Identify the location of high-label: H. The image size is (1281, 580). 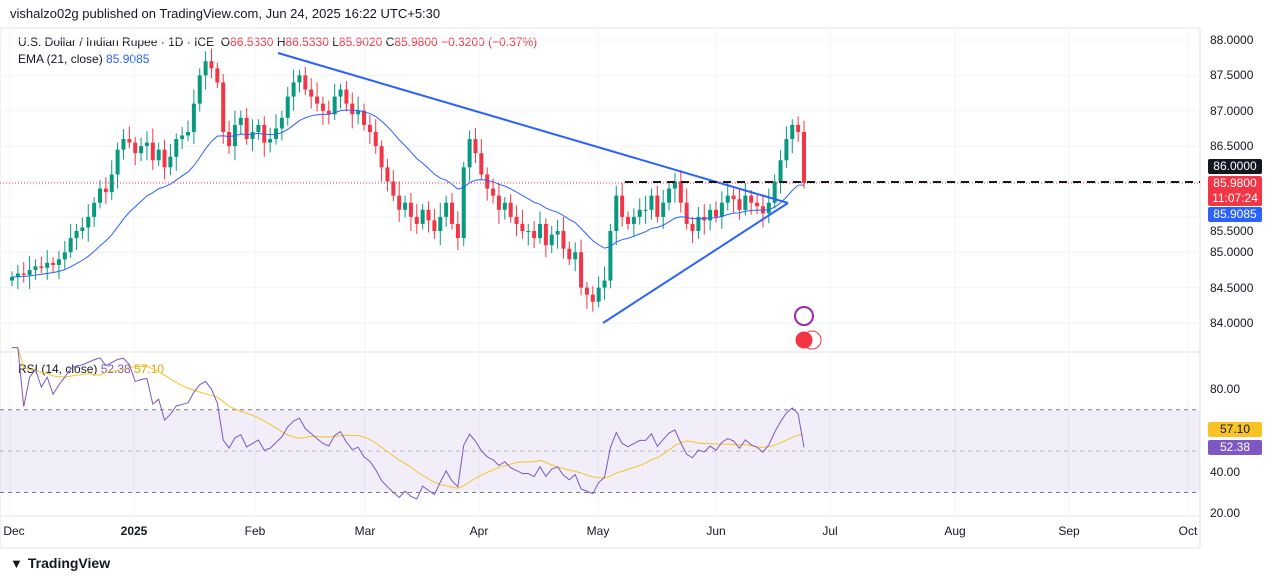
(281, 42).